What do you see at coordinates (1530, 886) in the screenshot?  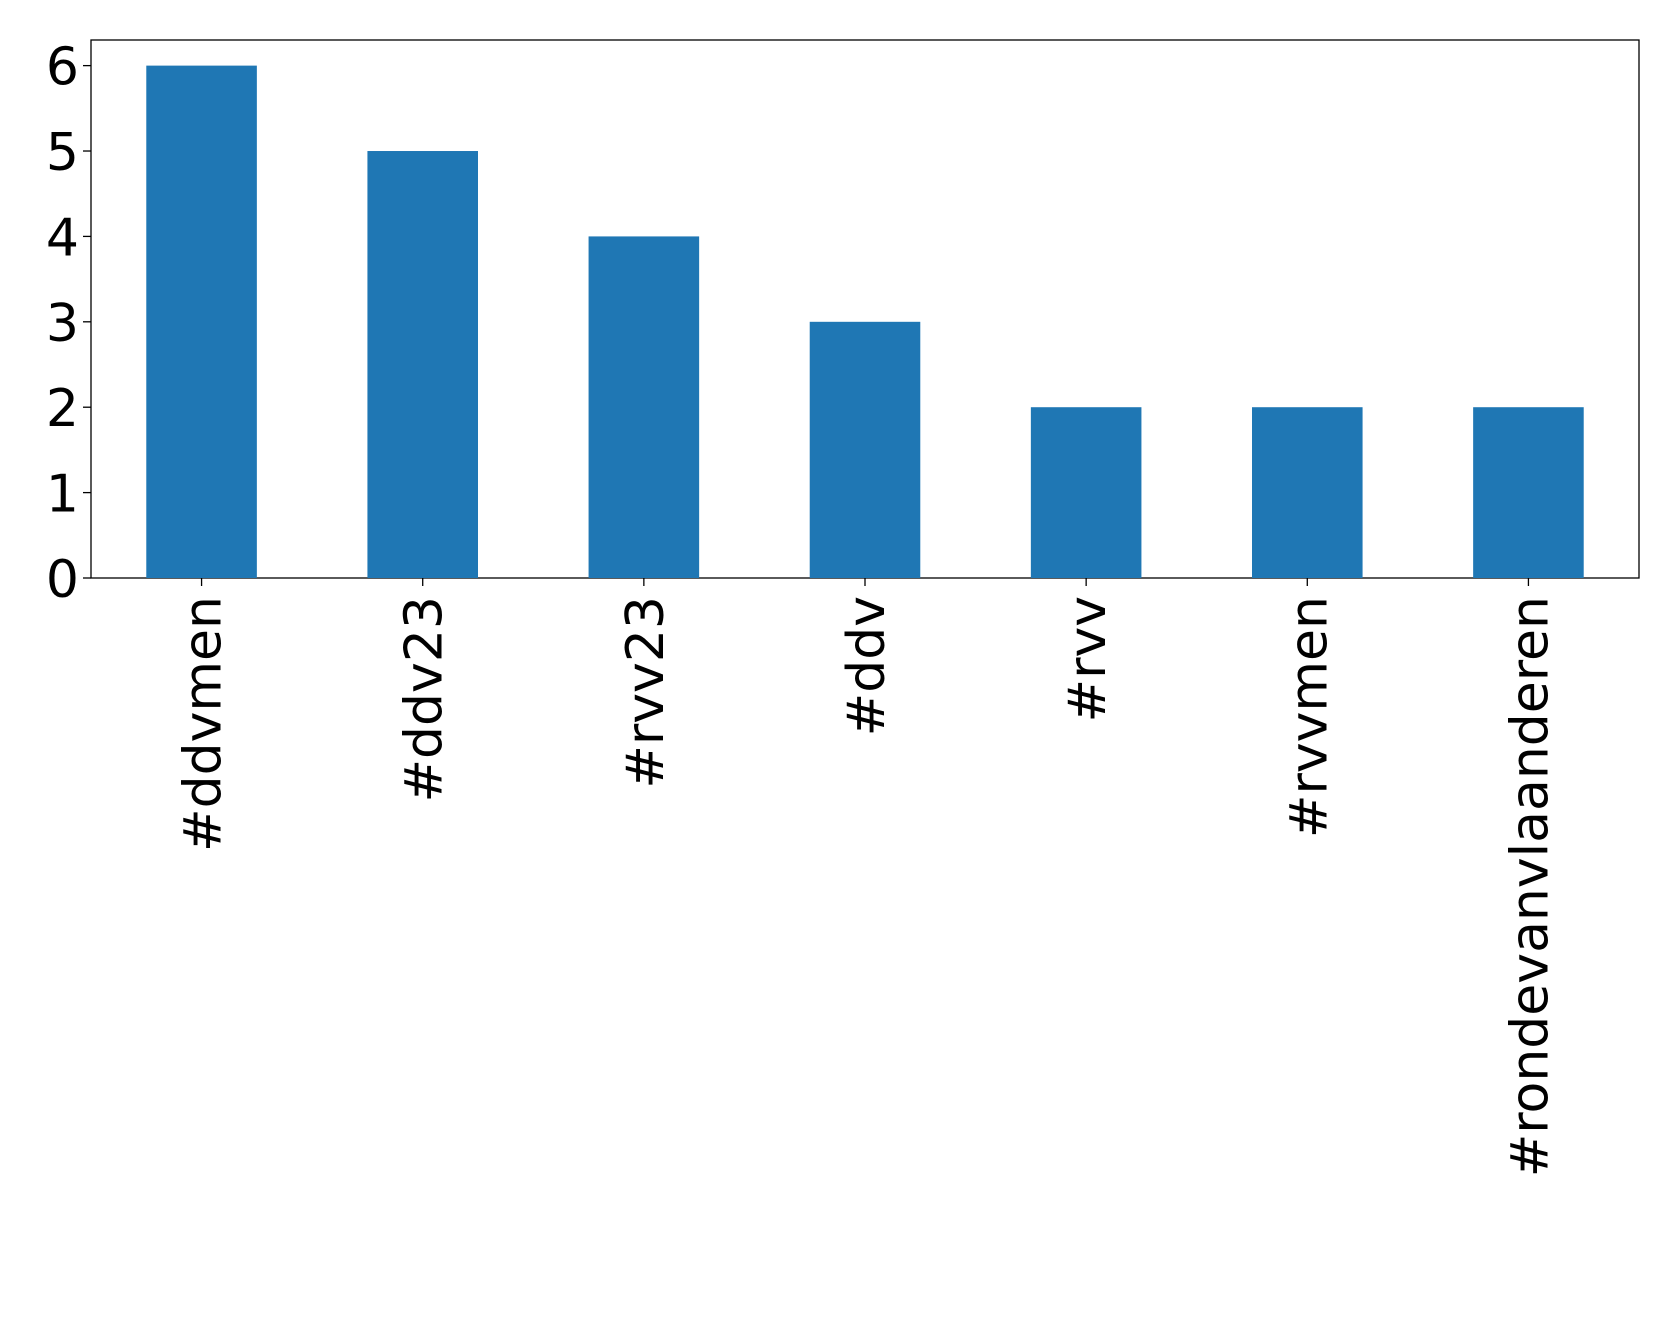 I see `x-tick-label: #rondevanvlaanderen` at bounding box center [1530, 886].